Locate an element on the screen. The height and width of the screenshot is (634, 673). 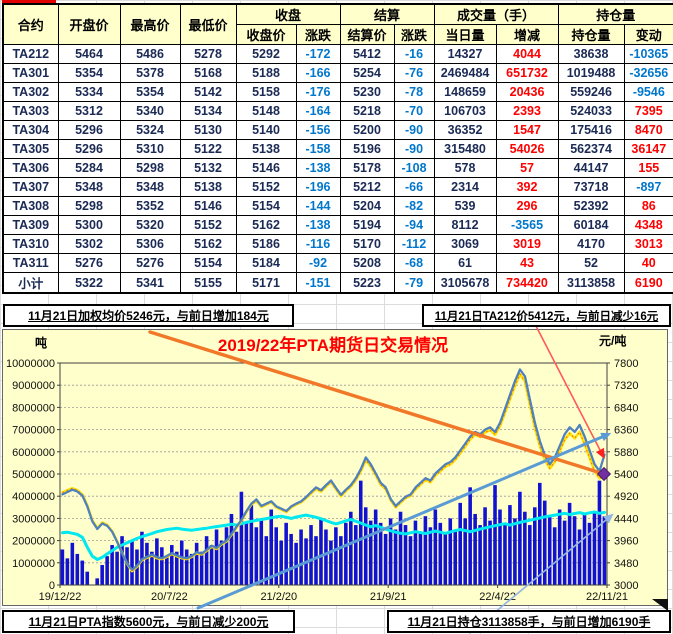
value-cell: 5196 is located at coordinates (367, 149).